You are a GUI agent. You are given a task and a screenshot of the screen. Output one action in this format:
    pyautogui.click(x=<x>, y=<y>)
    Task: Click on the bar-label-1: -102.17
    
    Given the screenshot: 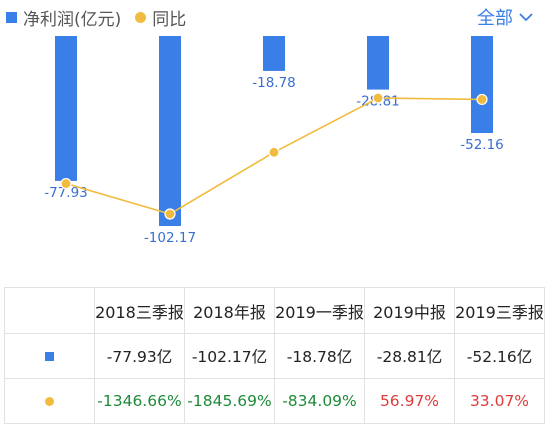 What is the action you would take?
    pyautogui.click(x=170, y=238)
    